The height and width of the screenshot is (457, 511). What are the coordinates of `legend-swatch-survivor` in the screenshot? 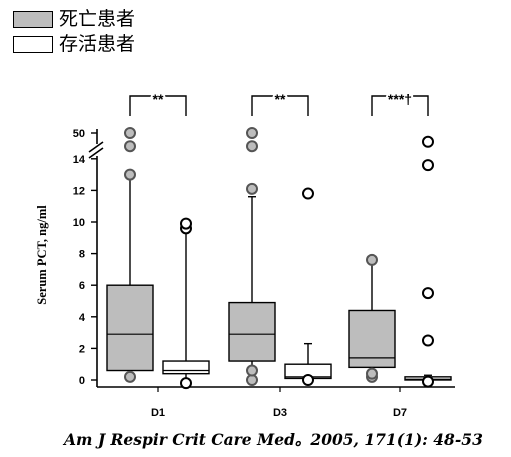 It's located at (33, 44).